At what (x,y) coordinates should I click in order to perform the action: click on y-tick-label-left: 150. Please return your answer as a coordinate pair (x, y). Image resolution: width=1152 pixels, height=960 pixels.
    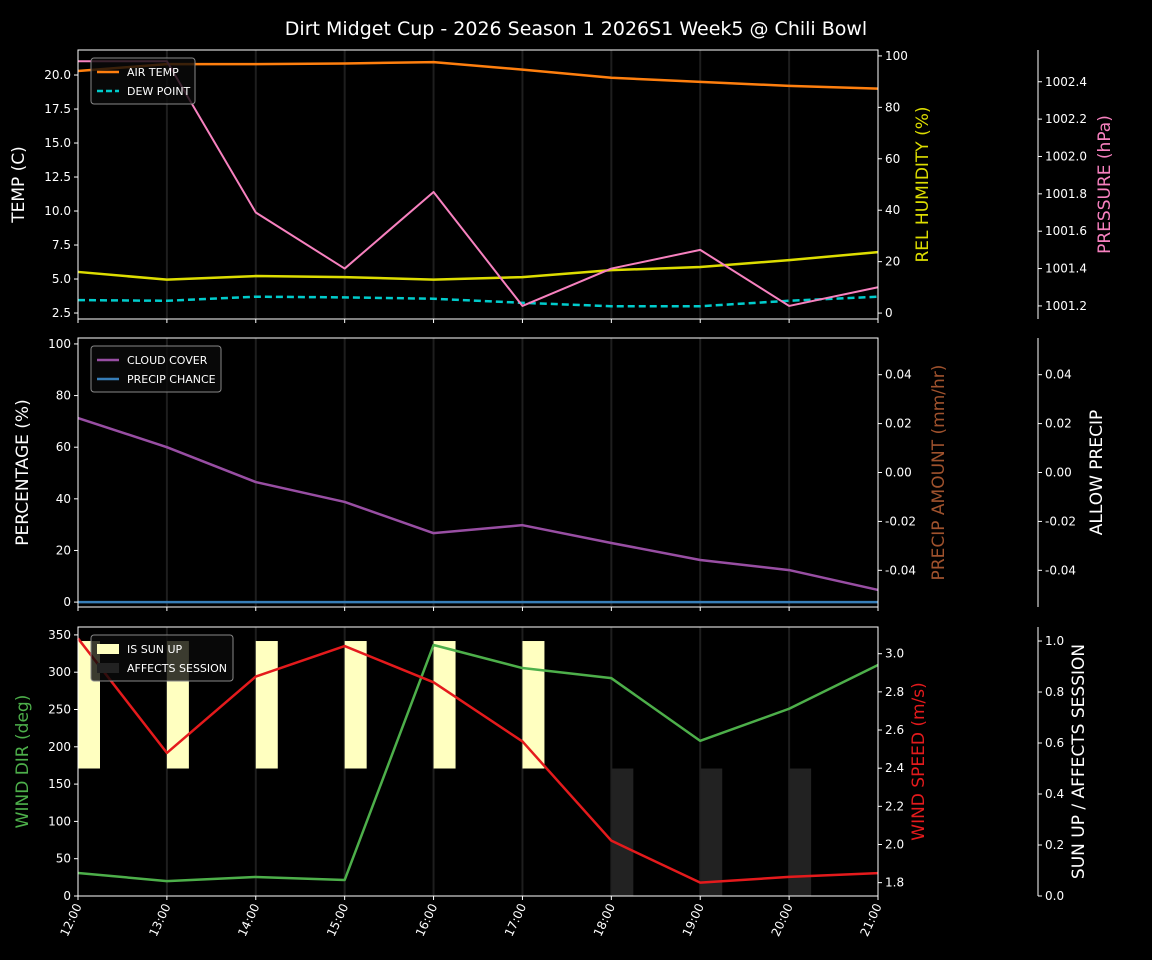
    Looking at the image, I should click on (59, 784).